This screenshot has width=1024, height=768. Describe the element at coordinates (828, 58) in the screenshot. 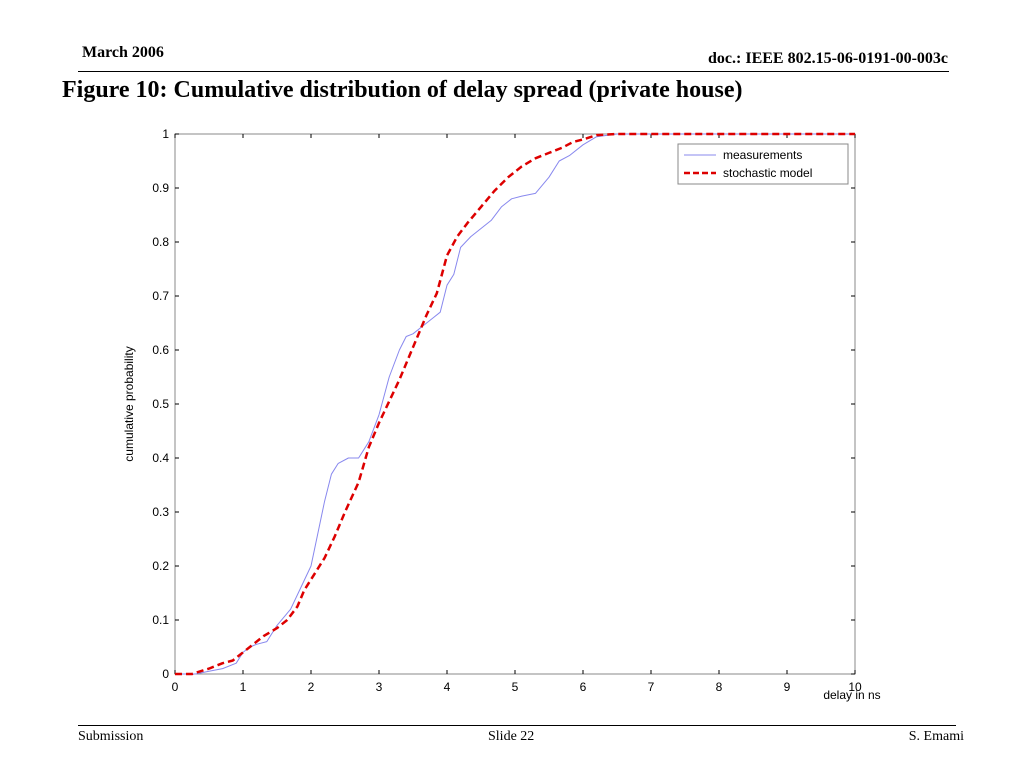

I see `header-doc-id: doc.: IEEE 802.15-06-0191-00-003c` at that location.